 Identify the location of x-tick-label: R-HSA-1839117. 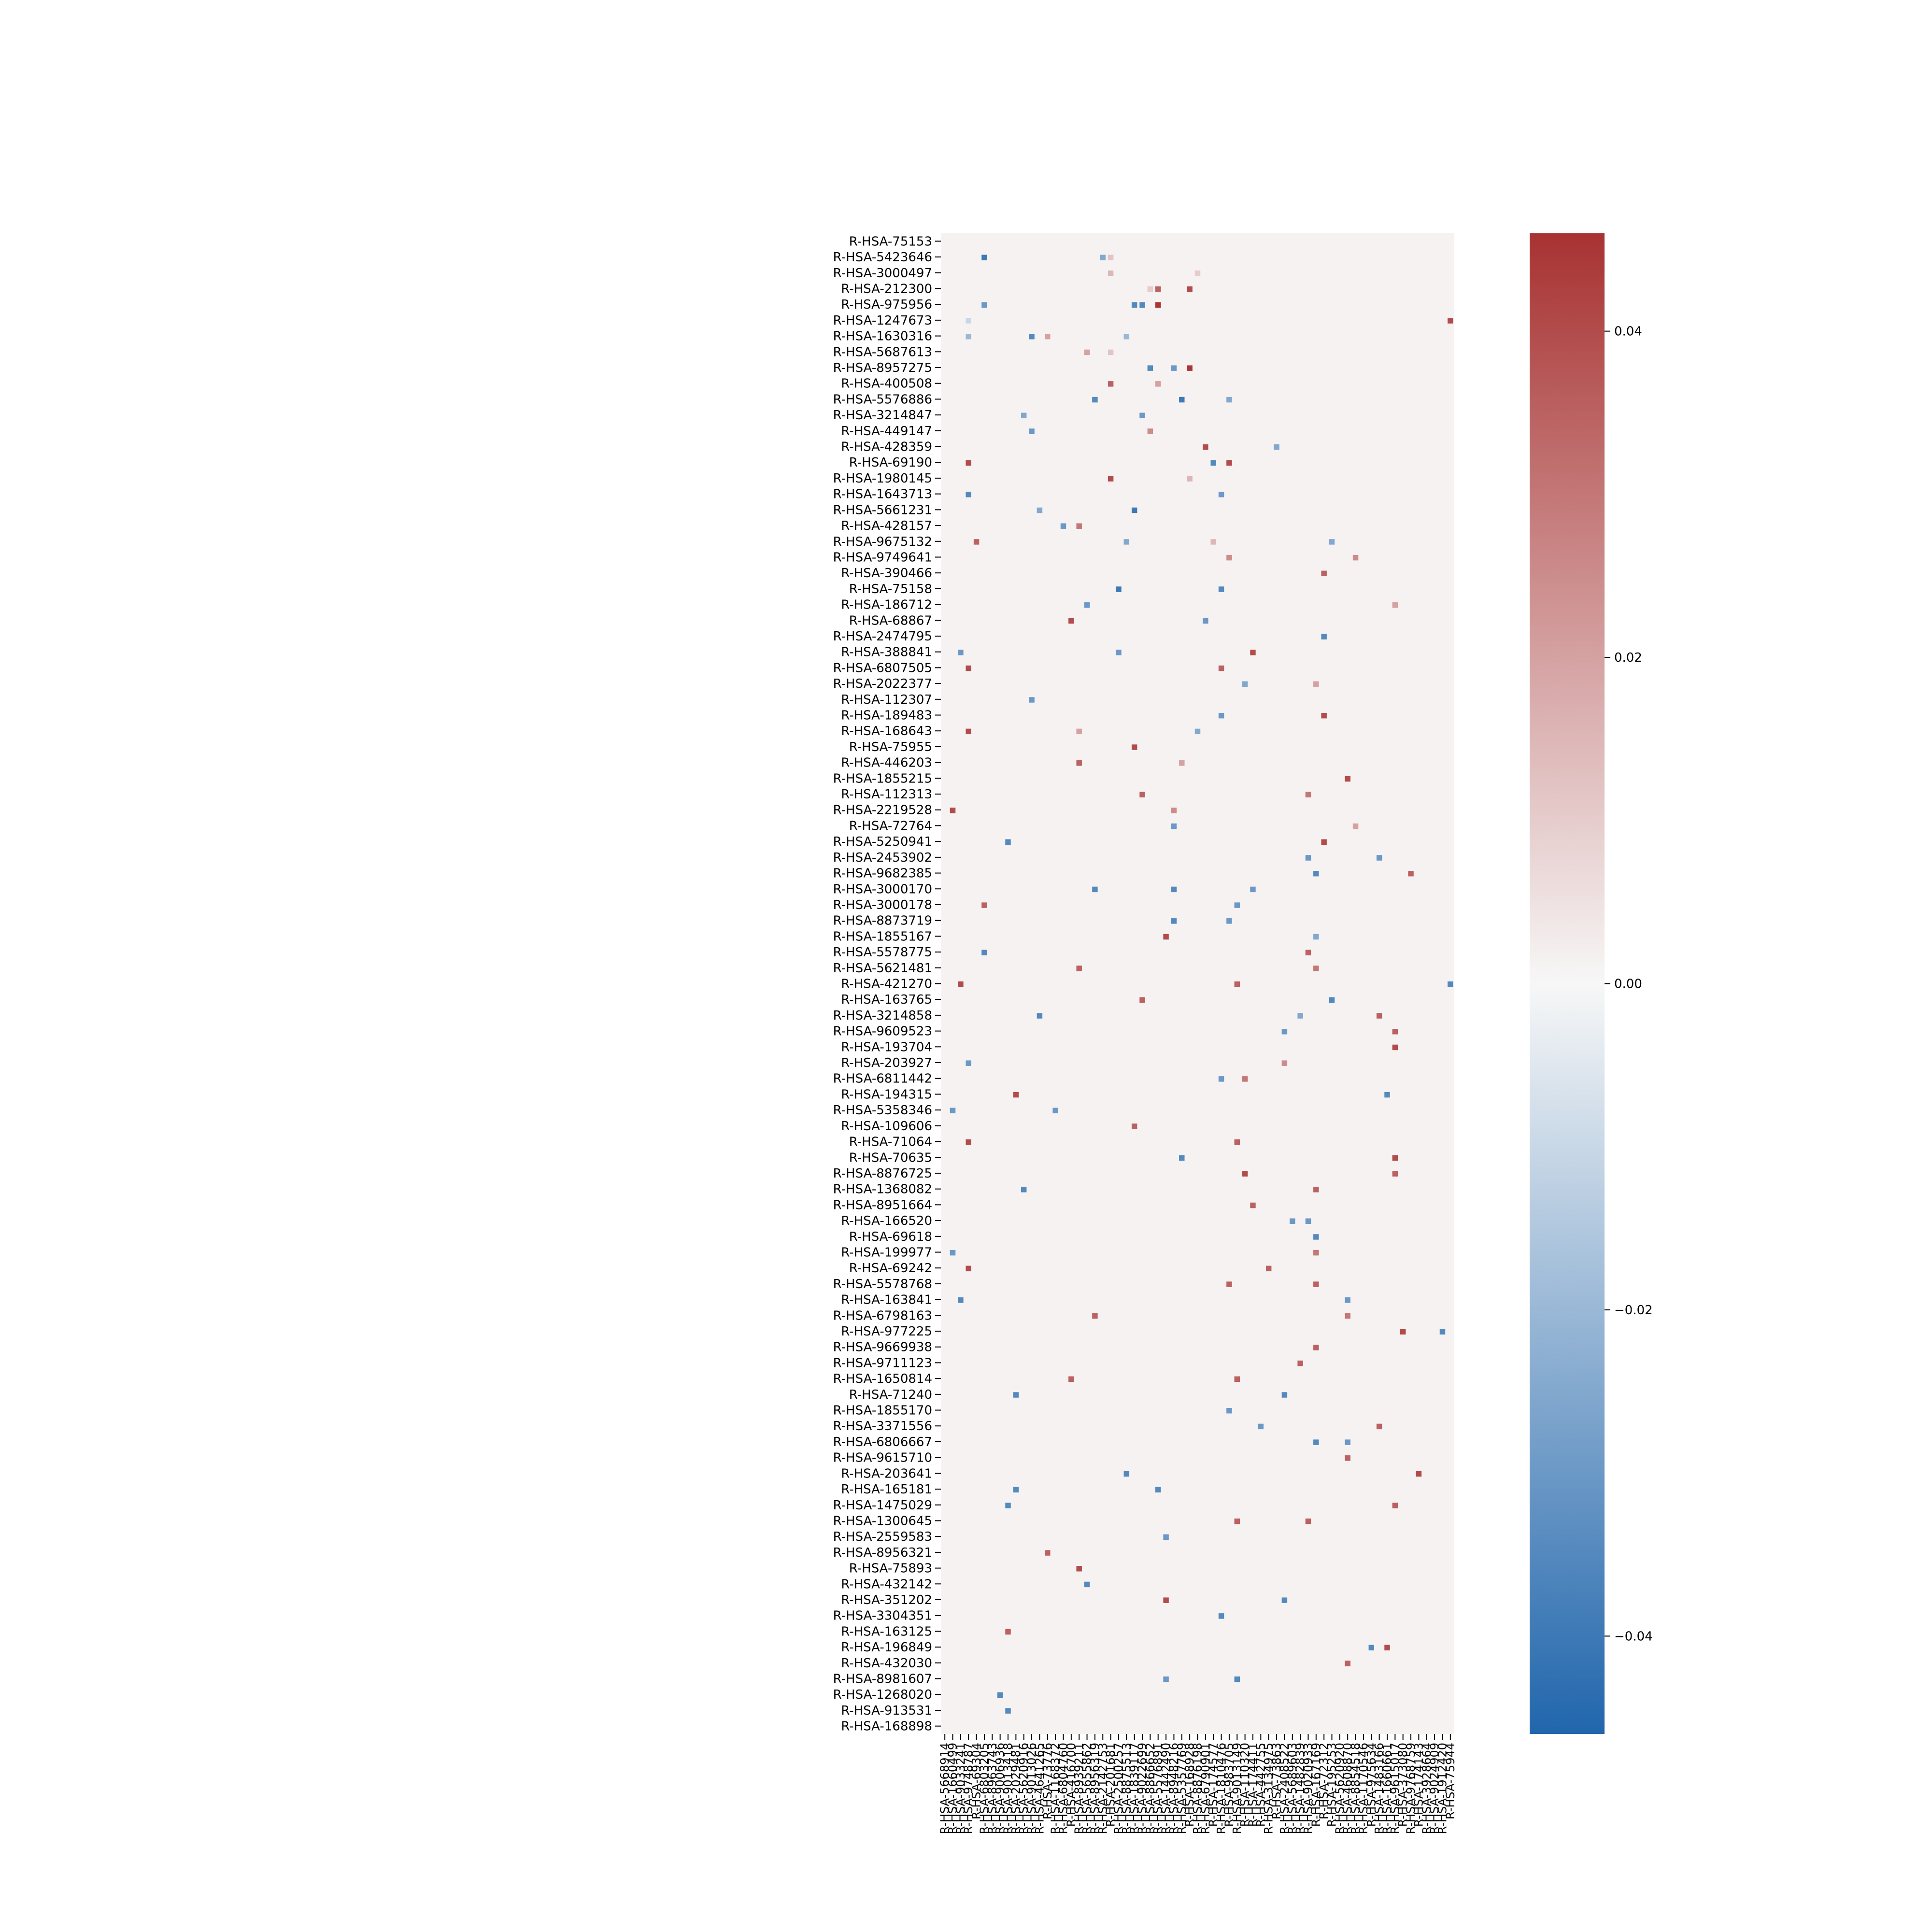
(1134, 1788).